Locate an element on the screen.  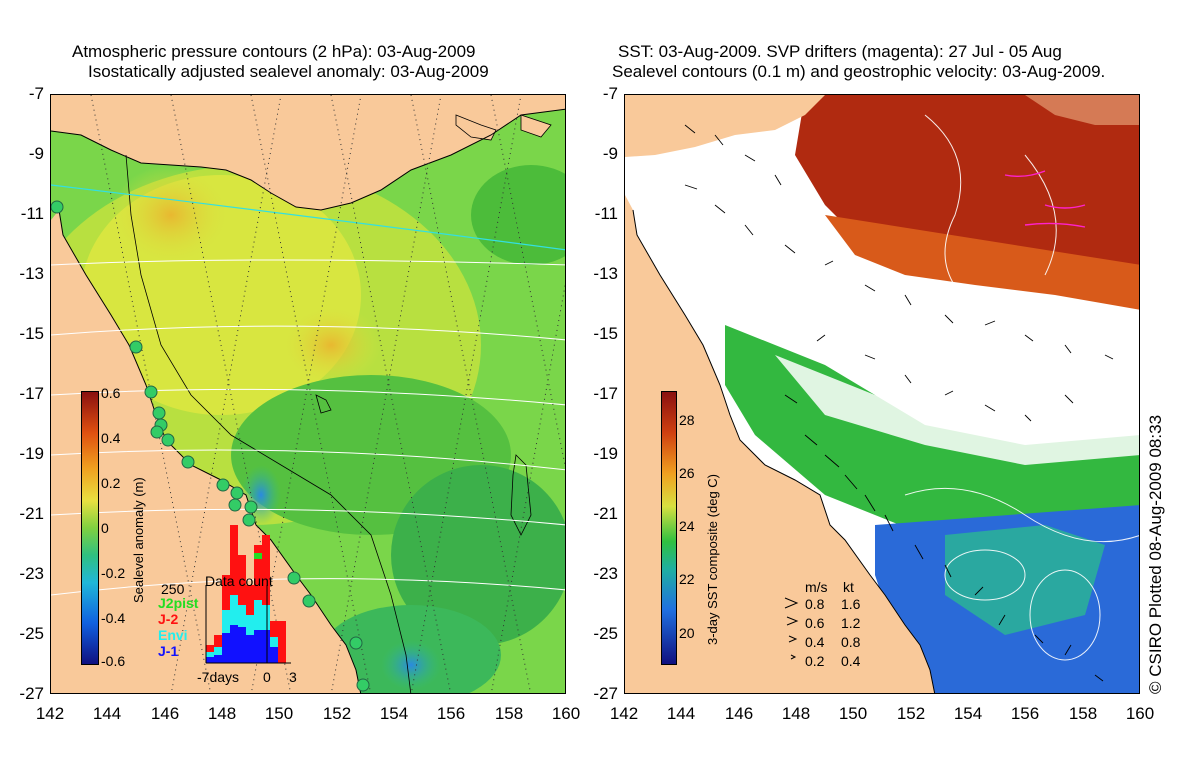
right-lat-tick-6: -19 is located at coordinates (605, 453).